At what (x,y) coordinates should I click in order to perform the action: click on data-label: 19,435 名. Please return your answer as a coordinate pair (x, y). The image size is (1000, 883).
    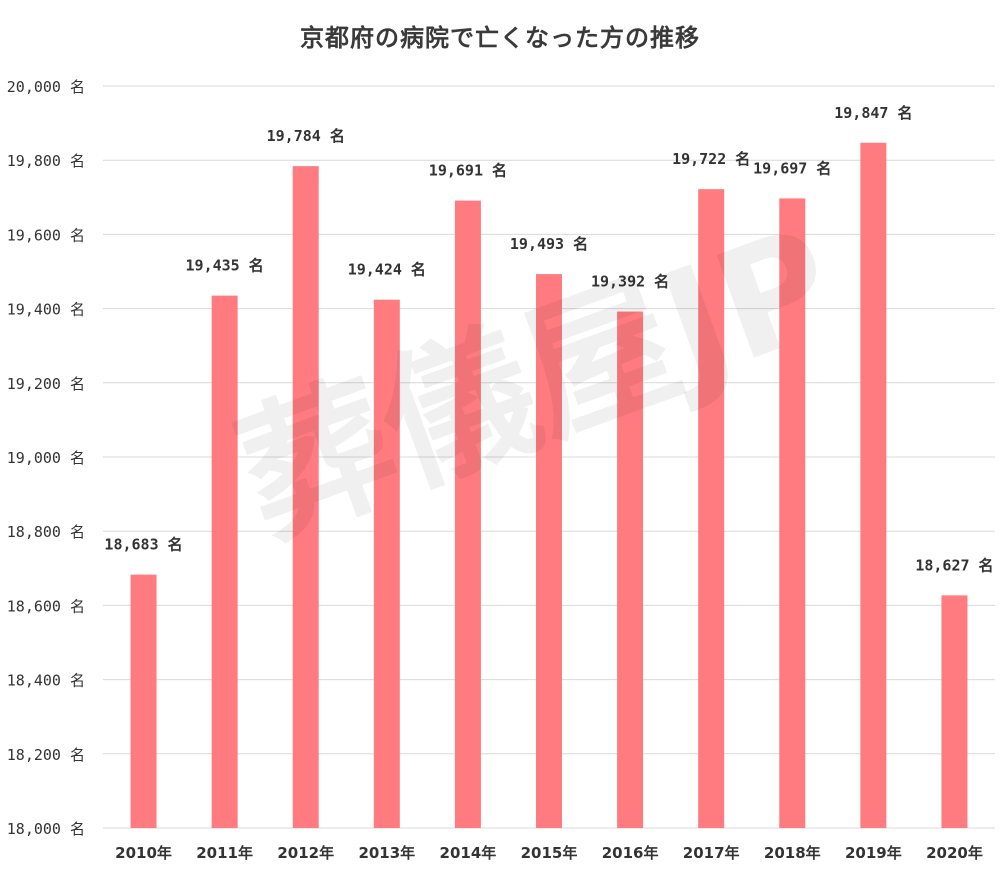
    Looking at the image, I should click on (225, 266).